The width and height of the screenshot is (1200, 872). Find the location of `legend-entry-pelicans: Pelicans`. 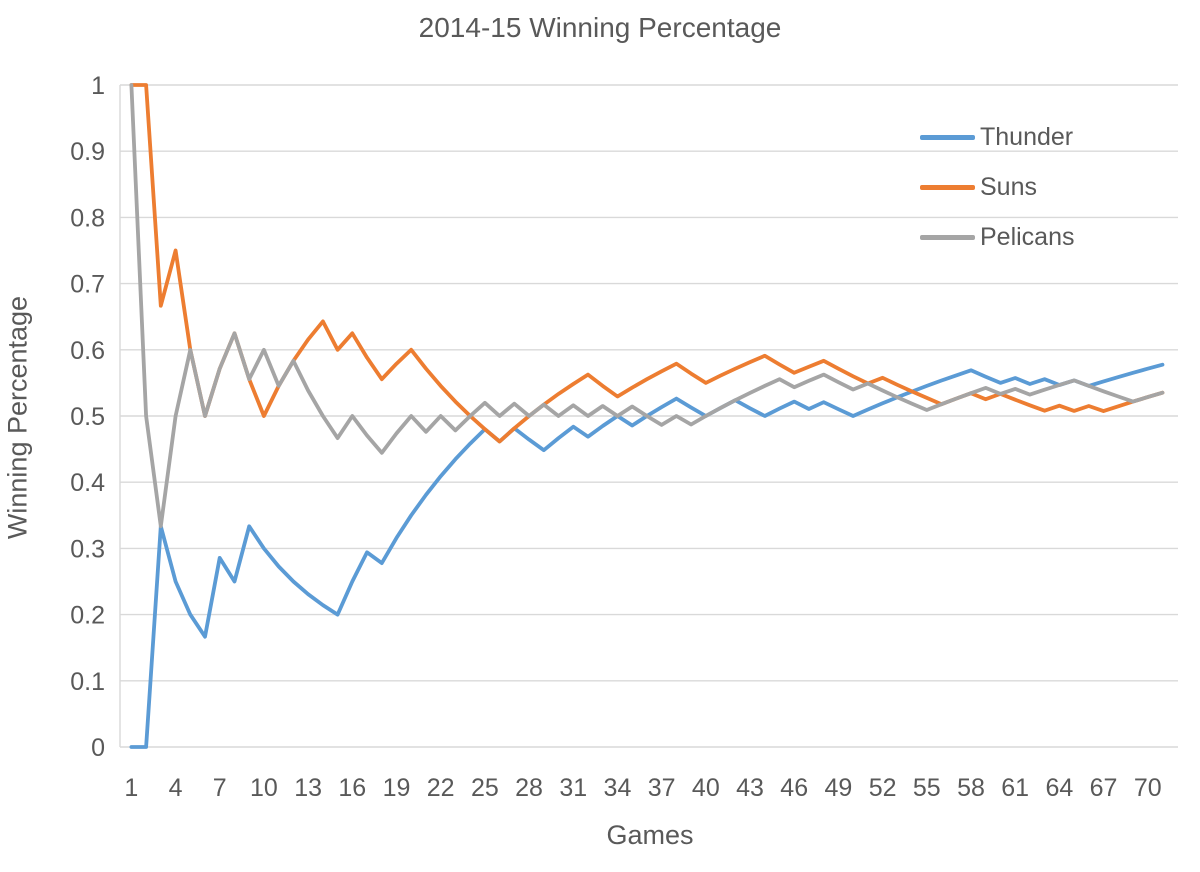

legend-entry-pelicans: Pelicans is located at coordinates (997, 237).